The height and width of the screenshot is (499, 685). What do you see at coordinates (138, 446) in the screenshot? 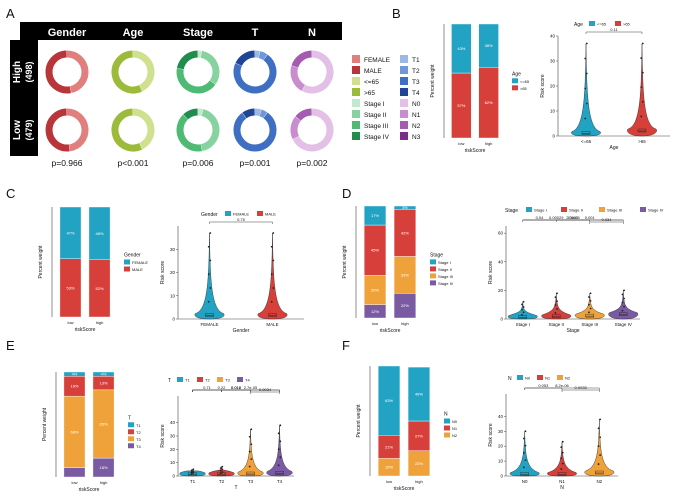
I see `legend-label: T4` at bounding box center [138, 446].